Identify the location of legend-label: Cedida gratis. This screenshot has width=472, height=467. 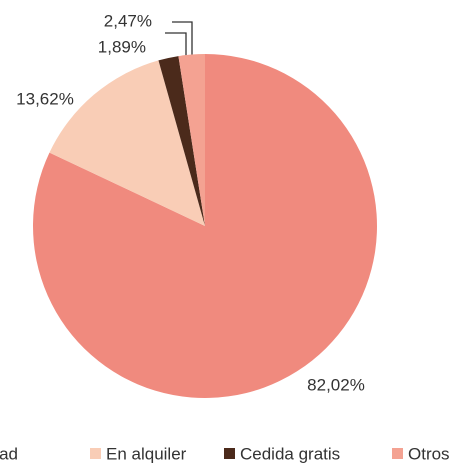
(290, 453).